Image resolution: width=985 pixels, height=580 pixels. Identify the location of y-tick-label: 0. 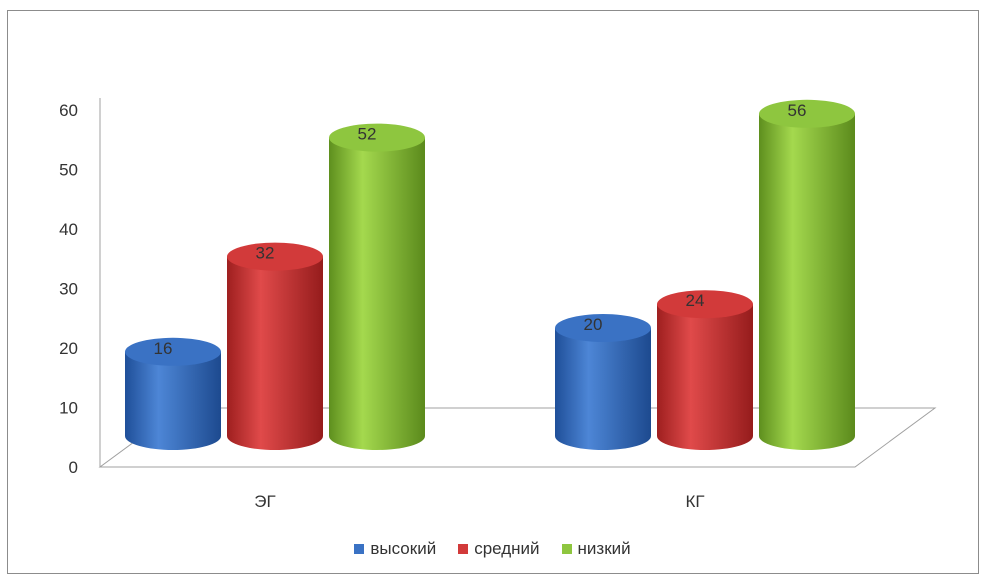
(73, 467).